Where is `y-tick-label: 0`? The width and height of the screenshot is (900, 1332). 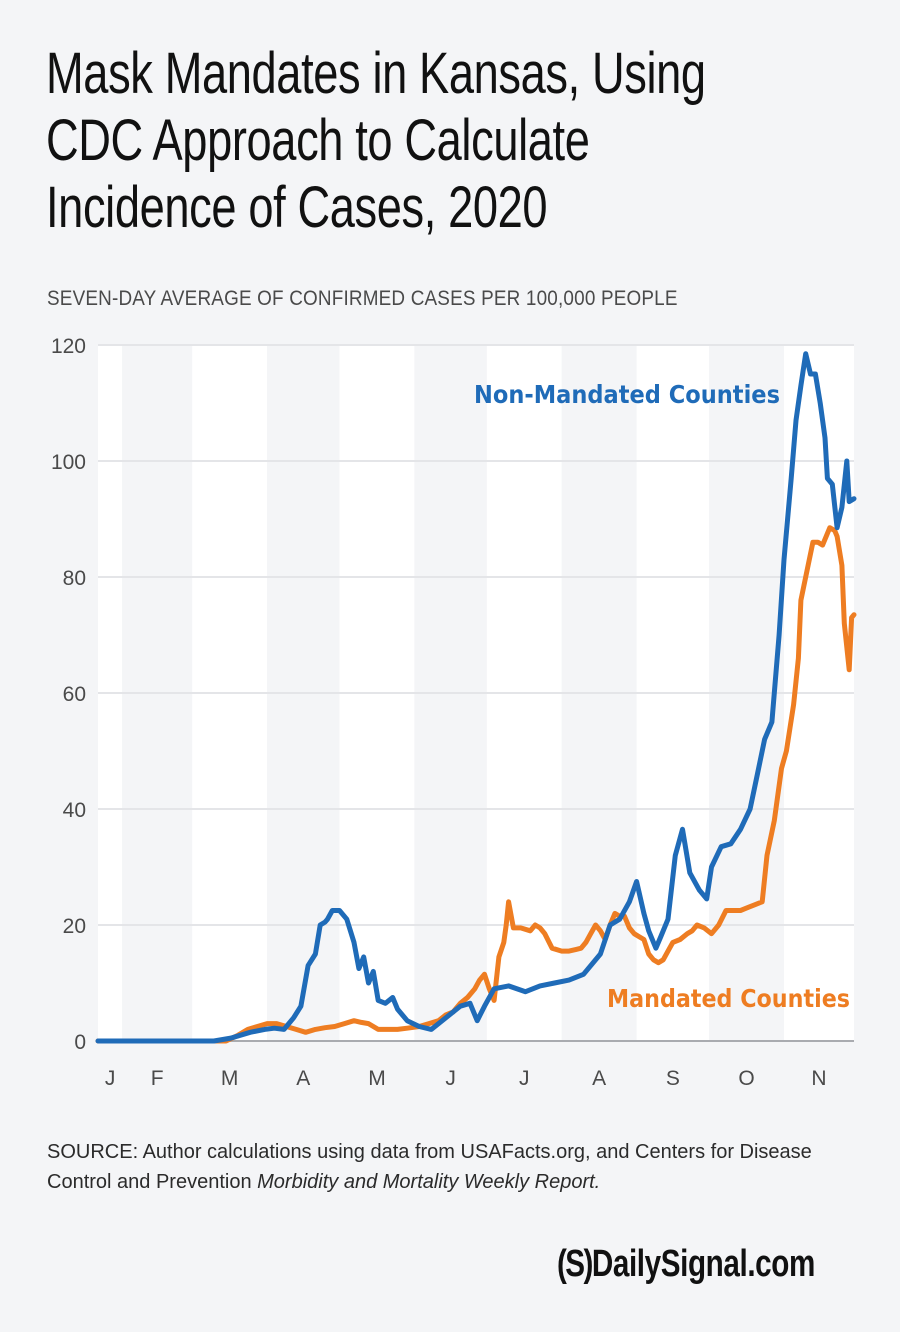 y-tick-label: 0 is located at coordinates (80, 1042).